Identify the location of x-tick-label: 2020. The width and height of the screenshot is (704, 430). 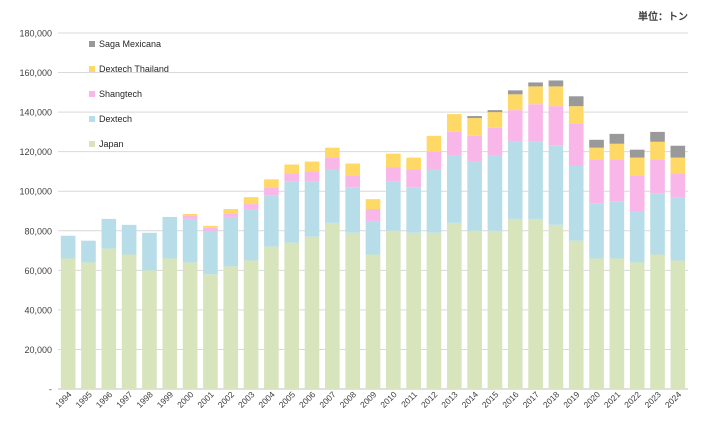
(592, 399).